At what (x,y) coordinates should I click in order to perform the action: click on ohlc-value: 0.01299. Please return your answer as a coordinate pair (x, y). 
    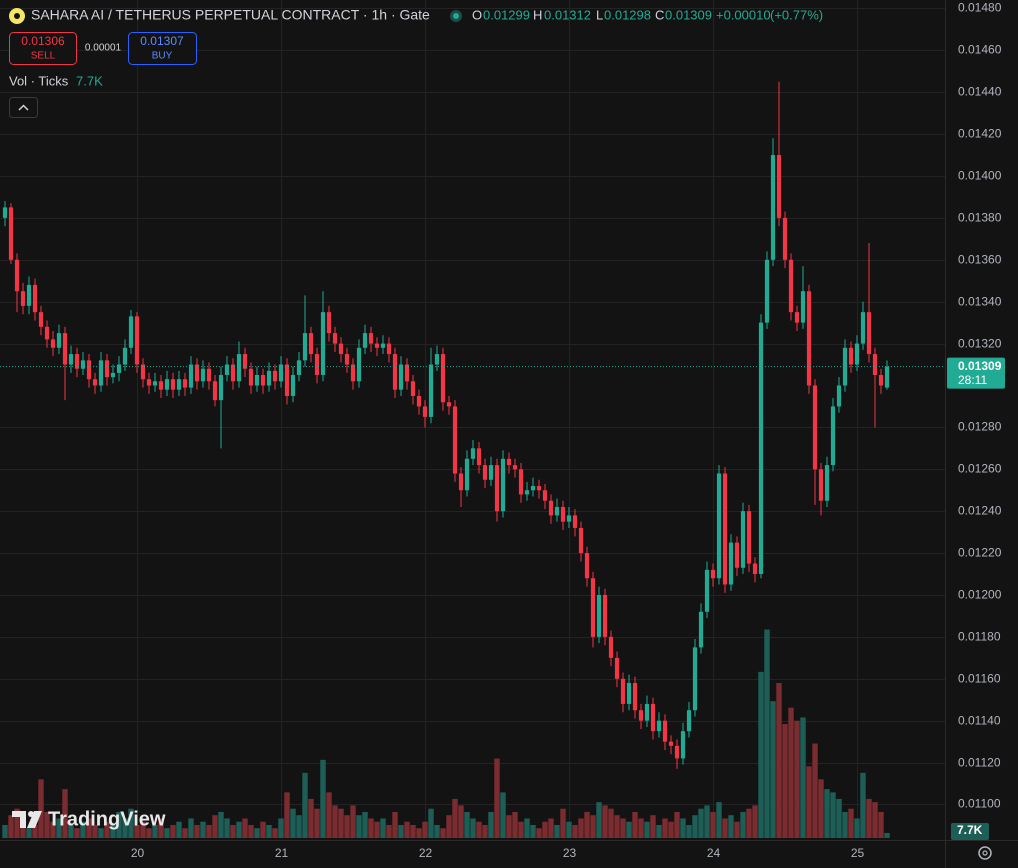
    Looking at the image, I should click on (506, 14).